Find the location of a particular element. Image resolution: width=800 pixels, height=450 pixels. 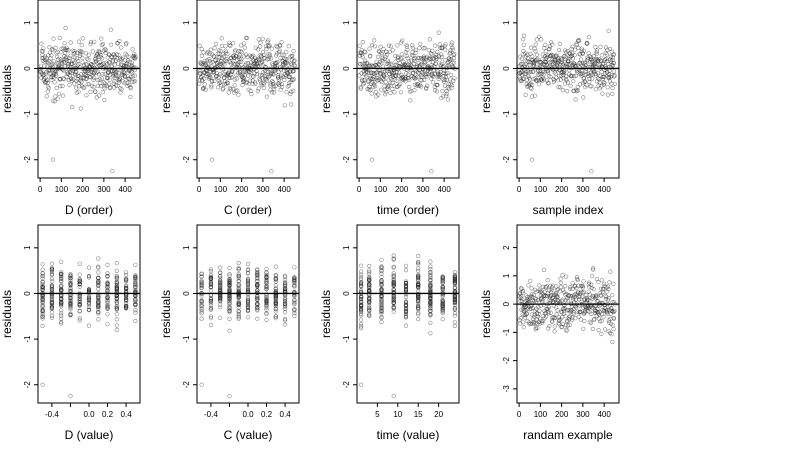

x-tick-label: -0.4 is located at coordinates (211, 414).